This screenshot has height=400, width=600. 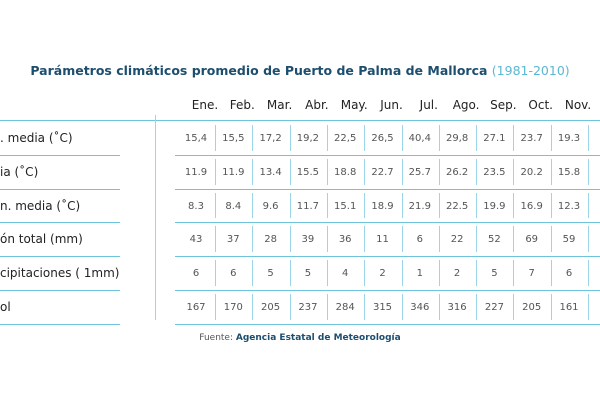 What do you see at coordinates (279, 105) in the screenshot?
I see `header-cell: Mar.` at bounding box center [279, 105].